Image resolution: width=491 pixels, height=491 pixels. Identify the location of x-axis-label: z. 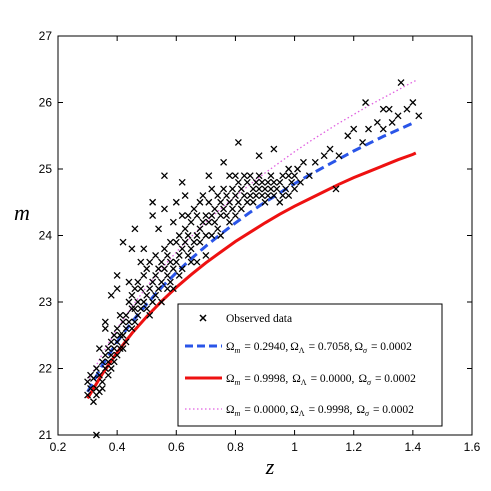
(270, 466).